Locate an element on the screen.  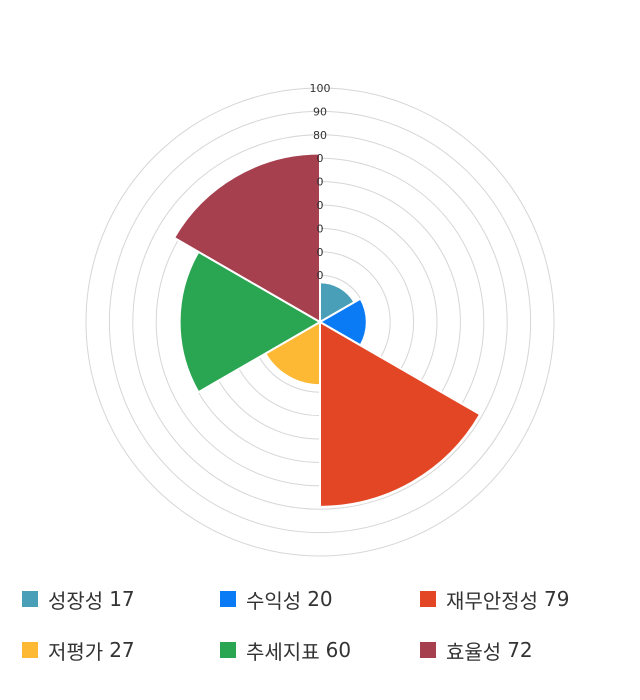
legend-swatch-financial-stability is located at coordinates (428, 599).